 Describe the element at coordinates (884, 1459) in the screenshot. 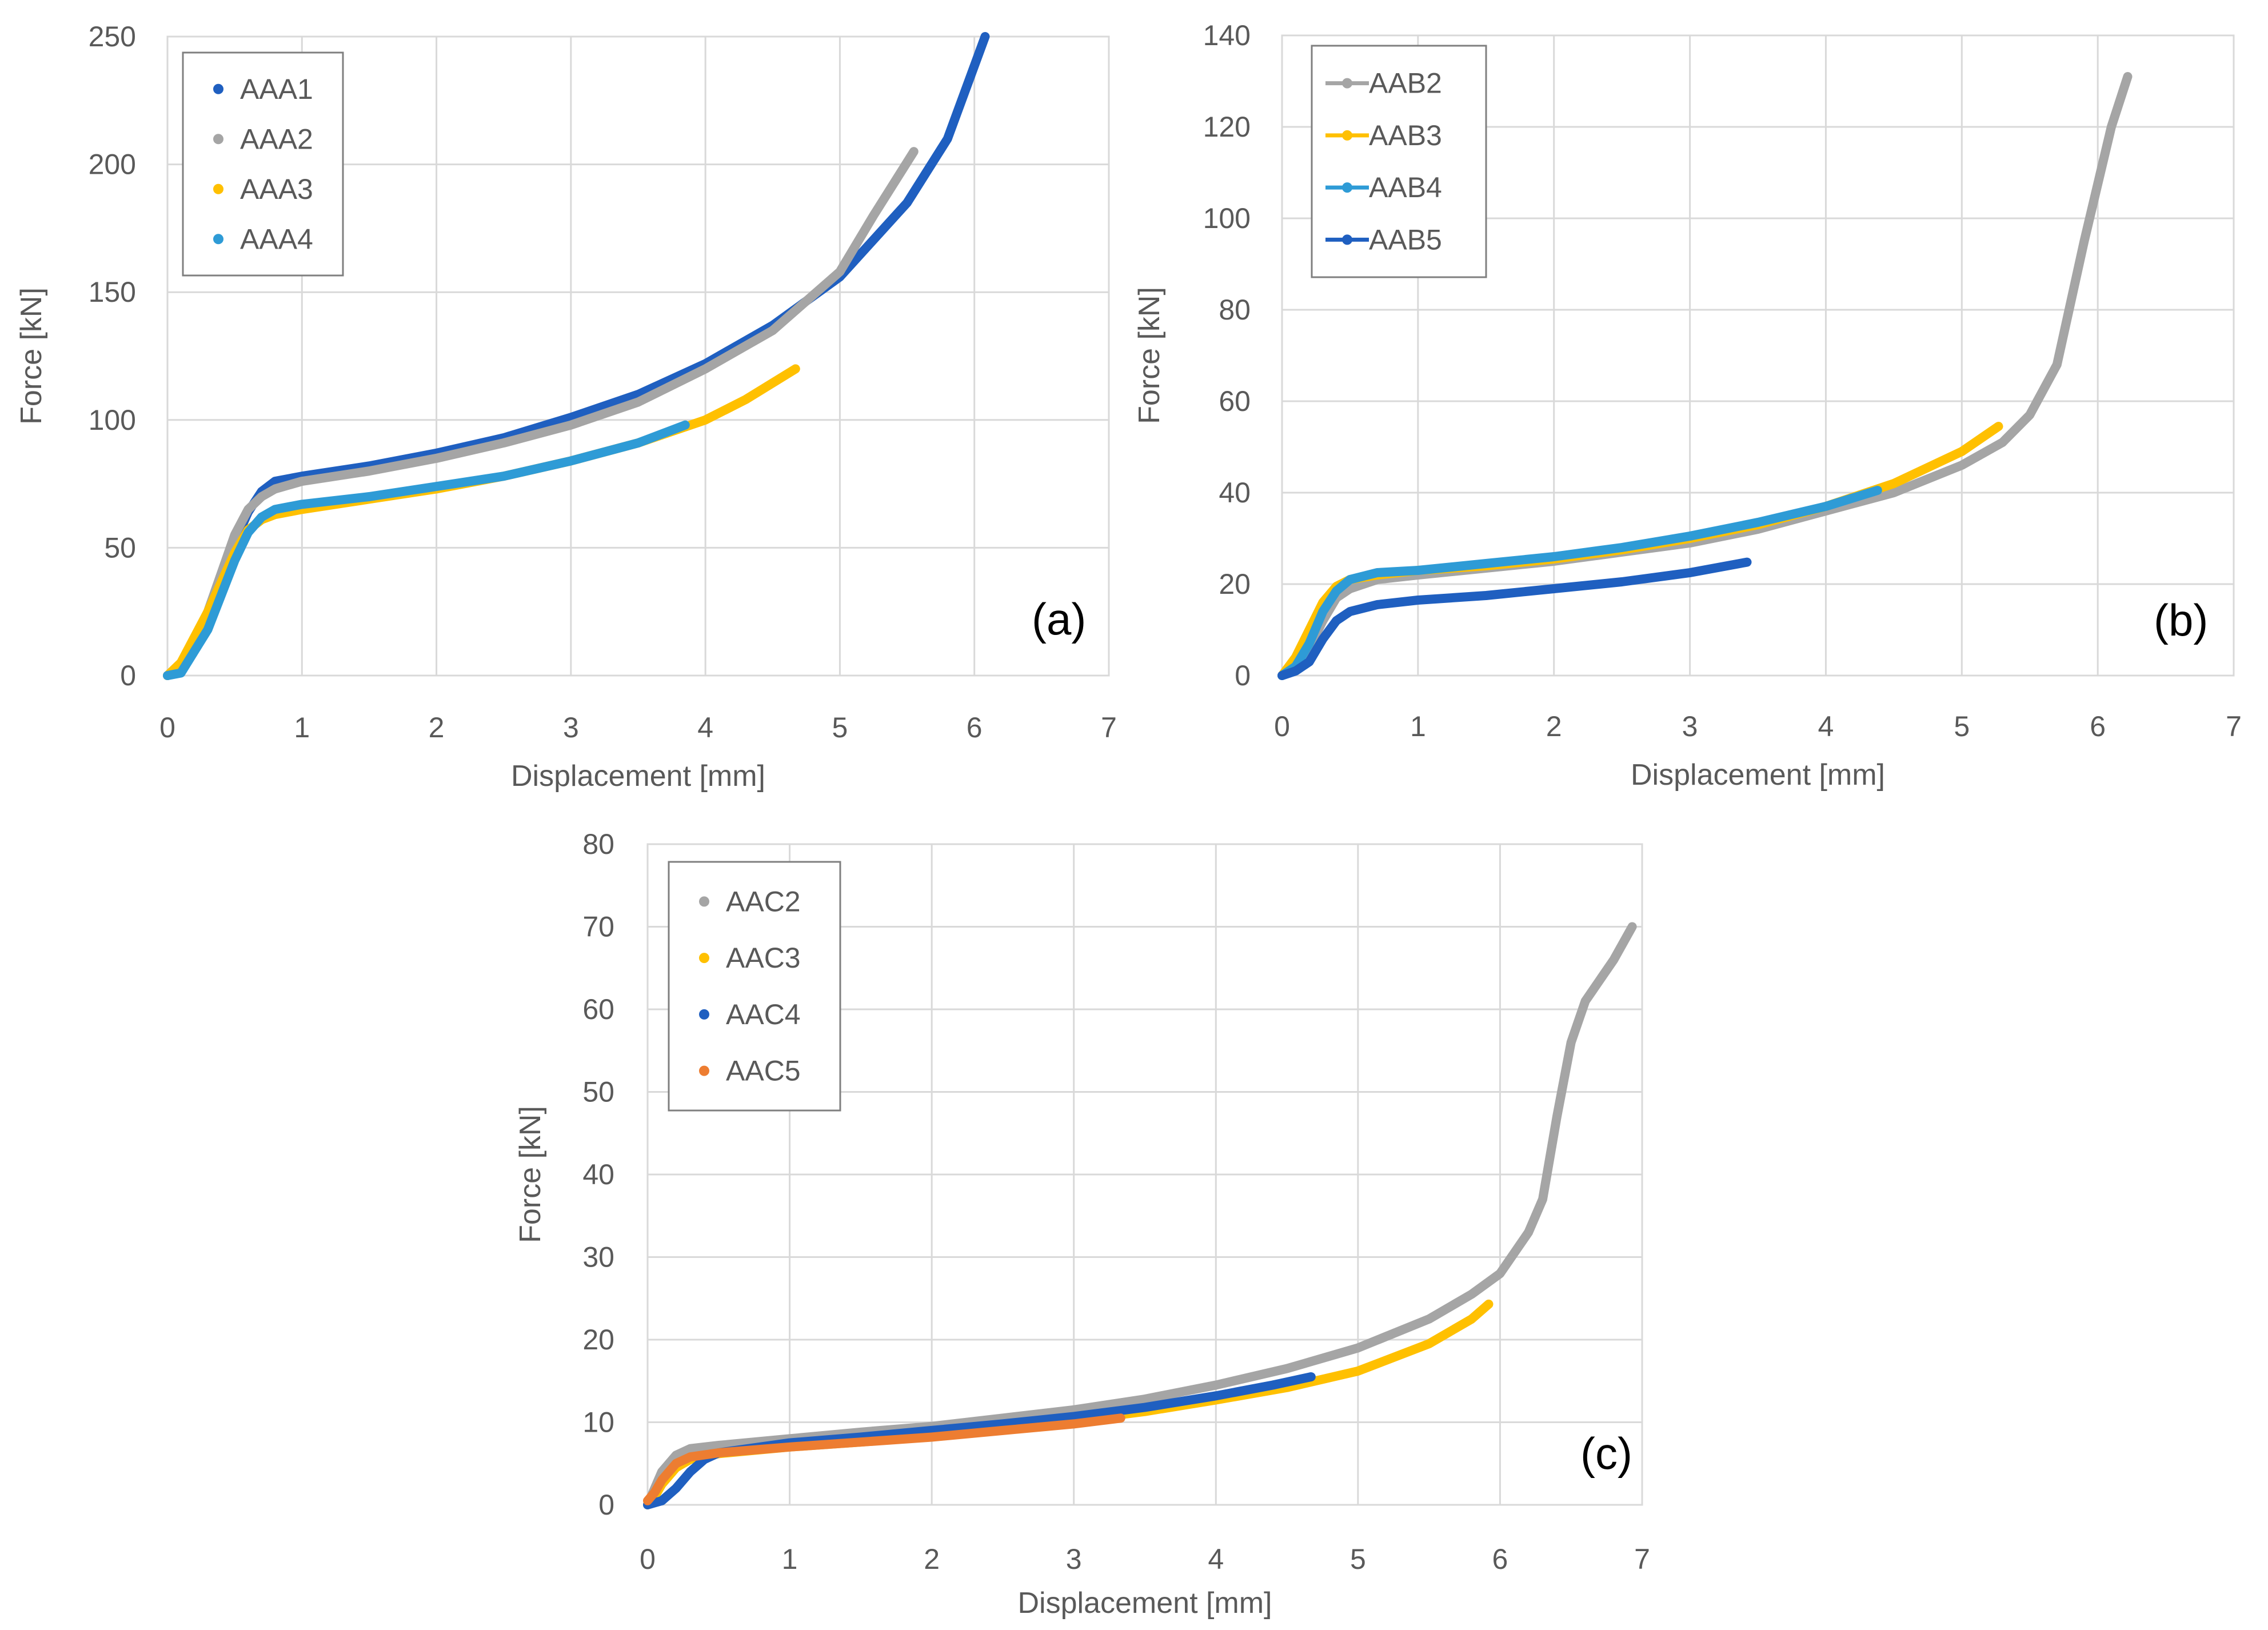

I see `series-line-aac5` at that location.